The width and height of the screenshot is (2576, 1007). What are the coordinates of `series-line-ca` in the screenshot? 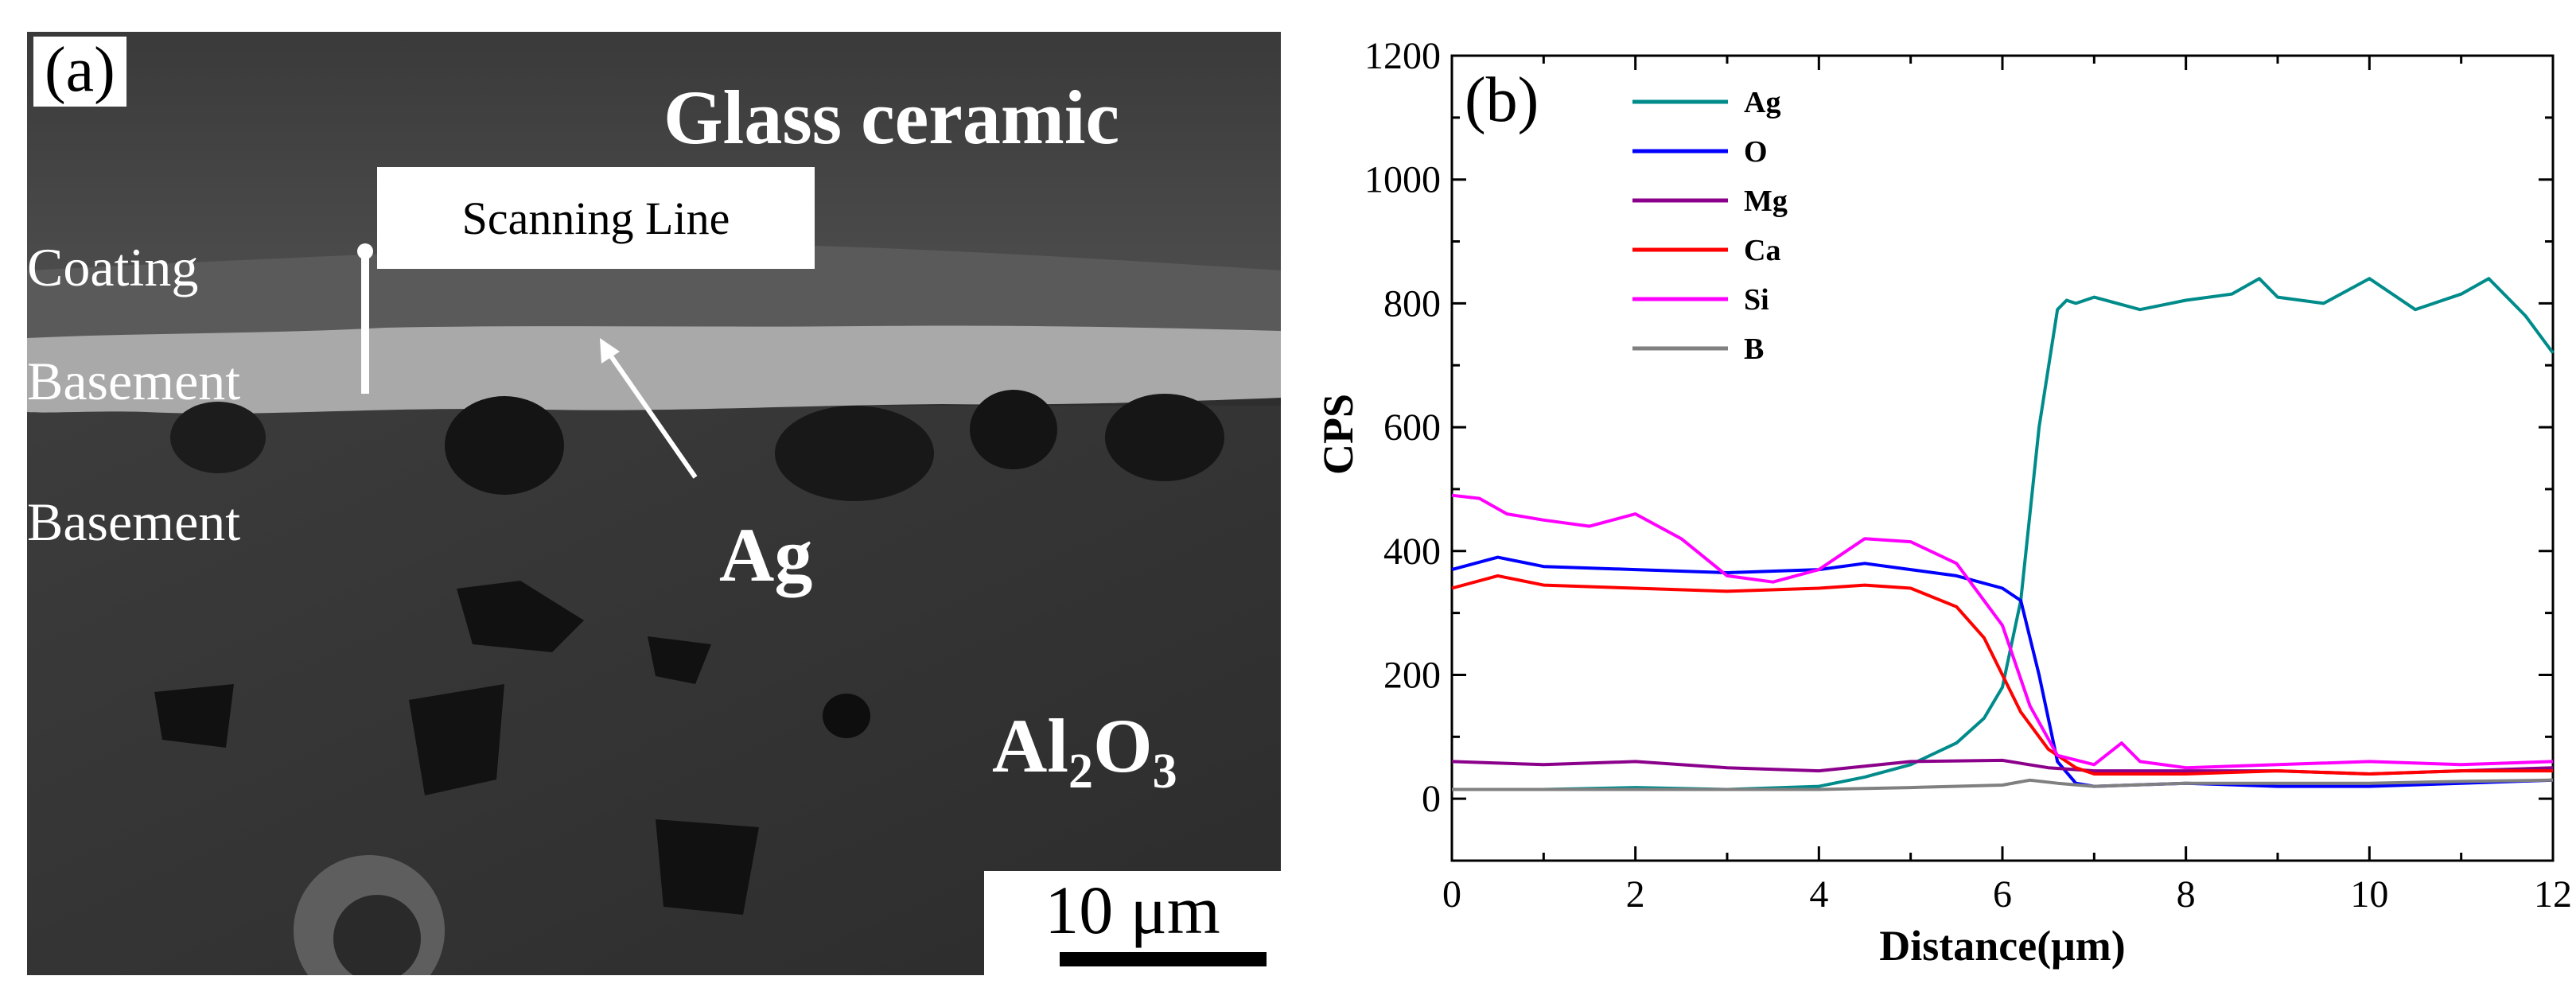 It's located at (2002, 675).